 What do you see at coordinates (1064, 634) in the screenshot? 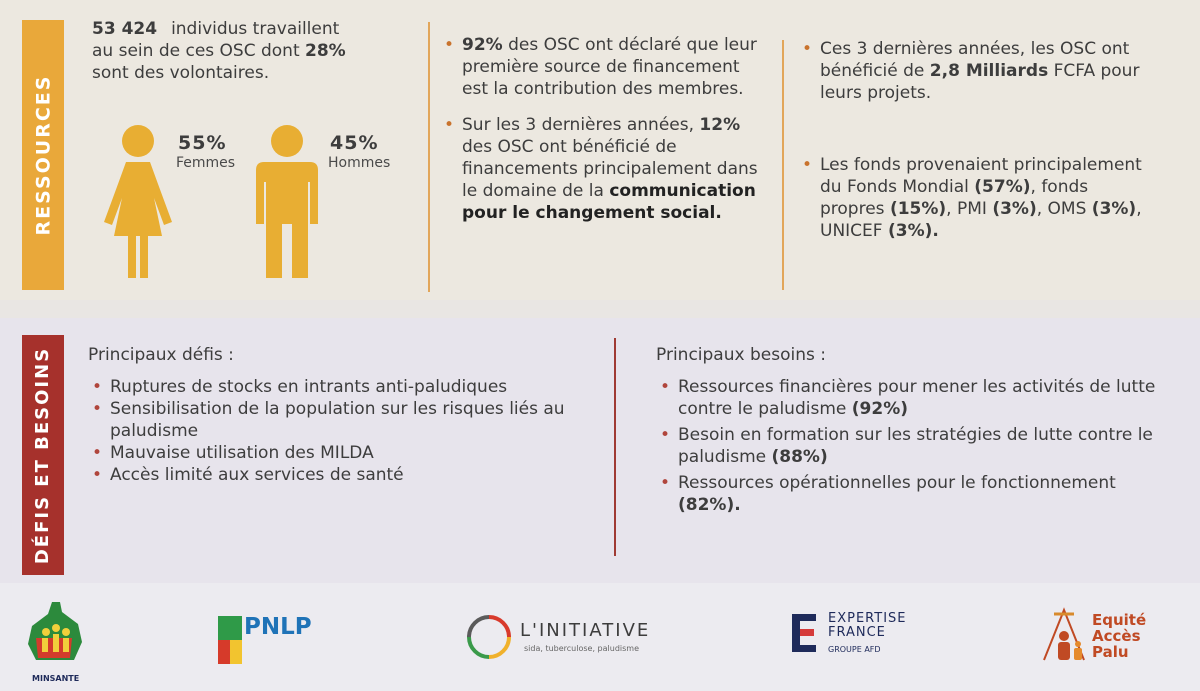
I see `equite-logo-icon` at bounding box center [1064, 634].